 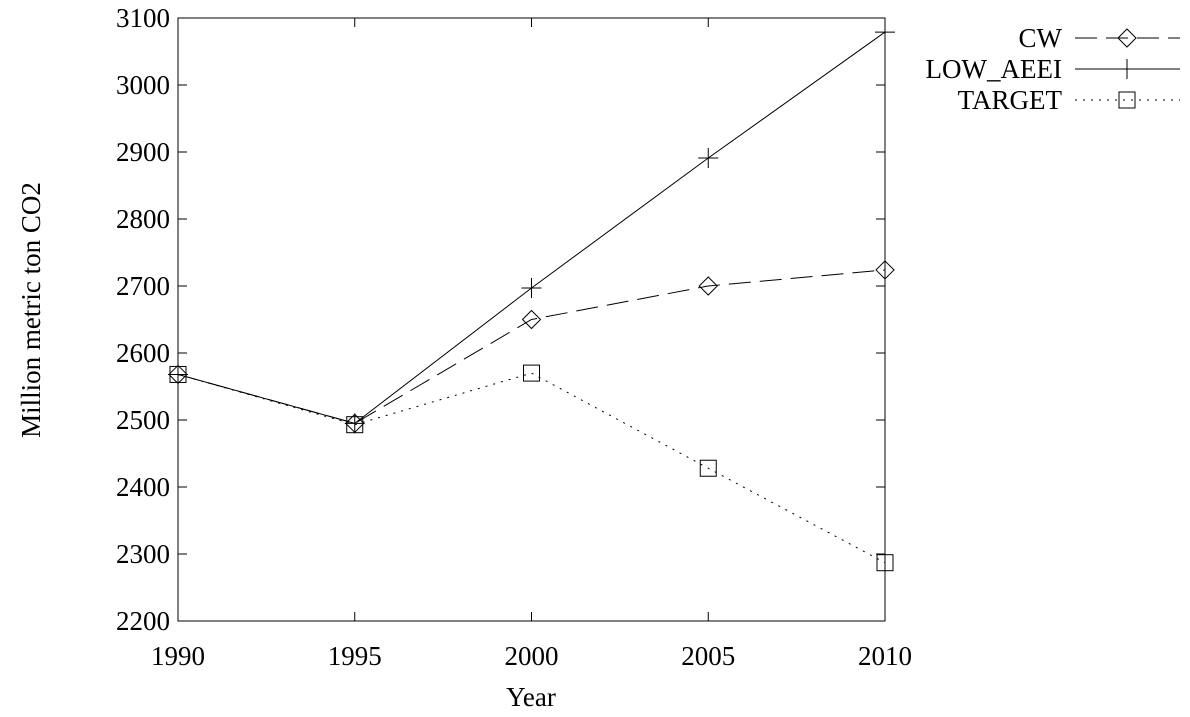 What do you see at coordinates (143, 286) in the screenshot?
I see `y-tick-label: 2700` at bounding box center [143, 286].